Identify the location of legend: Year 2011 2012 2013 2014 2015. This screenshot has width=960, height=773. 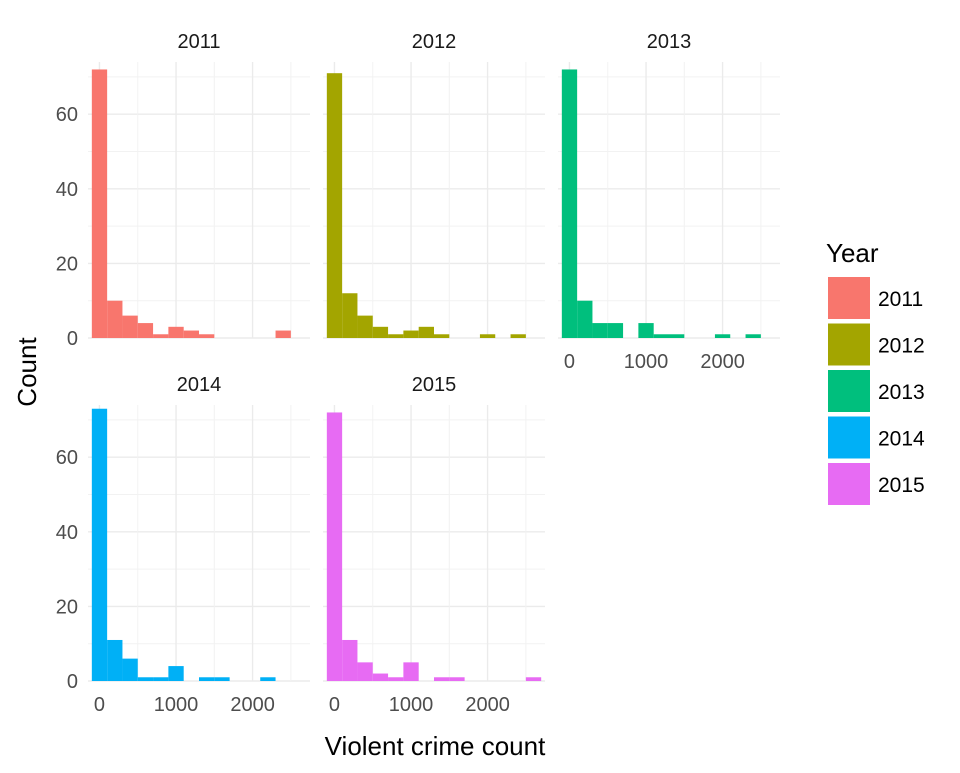
(875, 371).